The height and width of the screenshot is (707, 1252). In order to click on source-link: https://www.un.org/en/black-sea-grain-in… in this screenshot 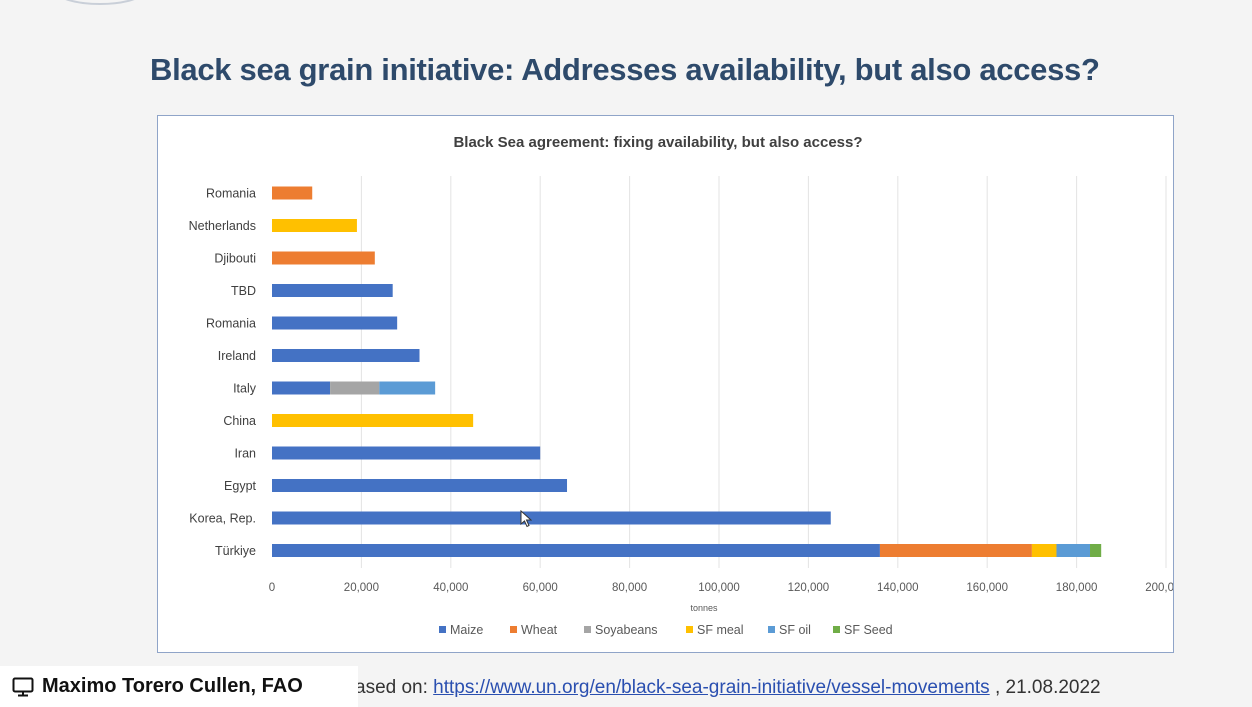, I will do `click(711, 687)`.